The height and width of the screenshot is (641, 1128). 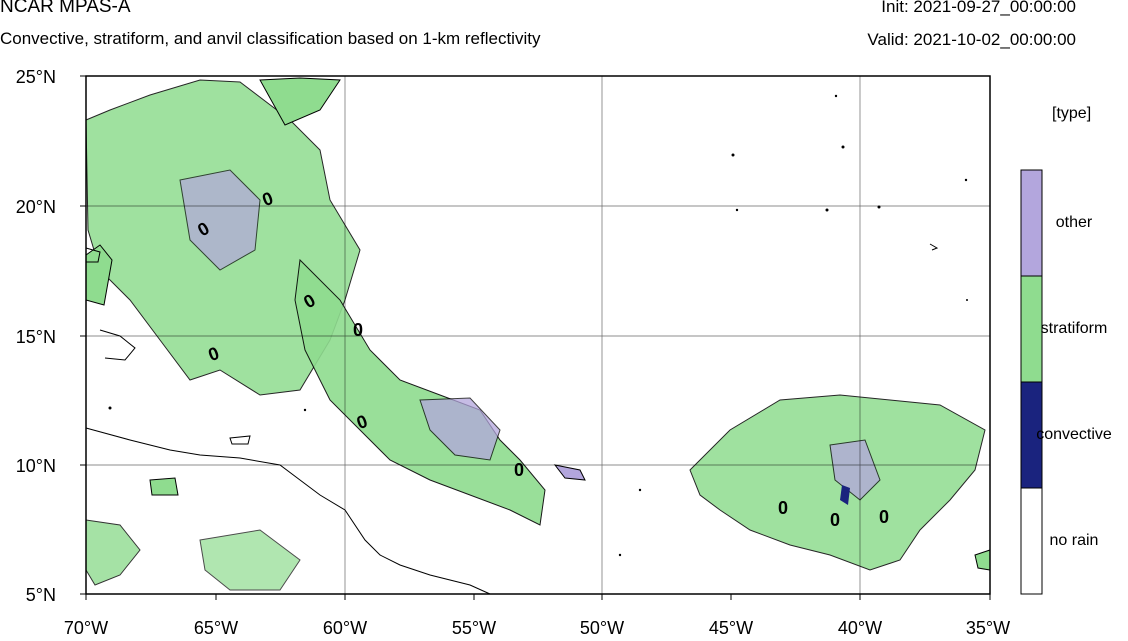 What do you see at coordinates (840, 482) in the screenshot?
I see `precip-field-east` at bounding box center [840, 482].